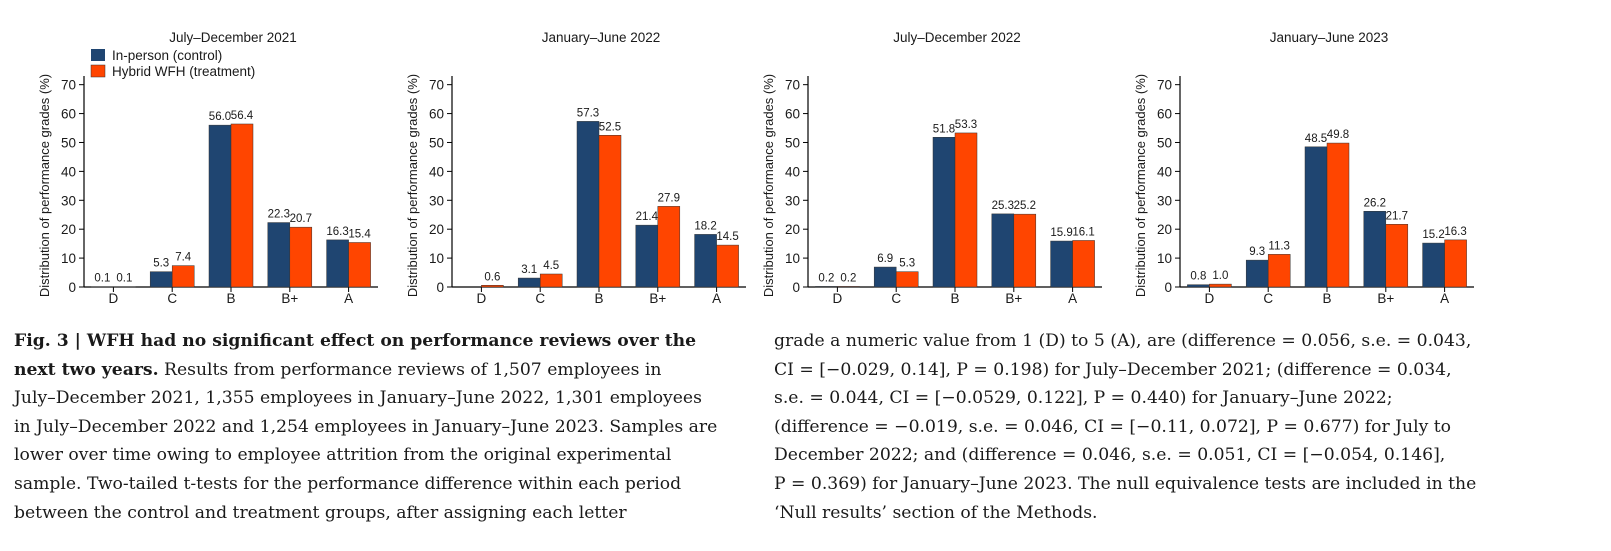  Describe the element at coordinates (242, 116) in the screenshot. I see `data-label-treatment: 56.4` at that location.